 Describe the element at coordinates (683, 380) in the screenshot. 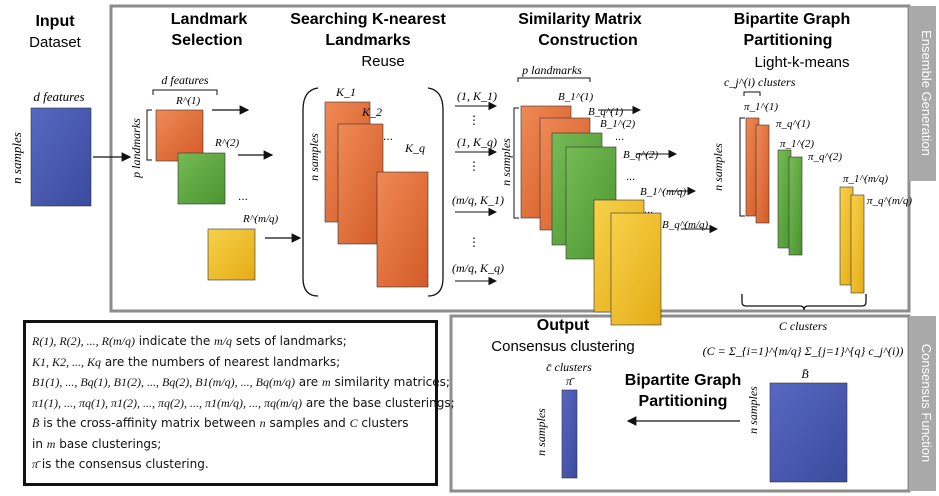

I see `bgp-title-1: Bipartite Graph` at that location.